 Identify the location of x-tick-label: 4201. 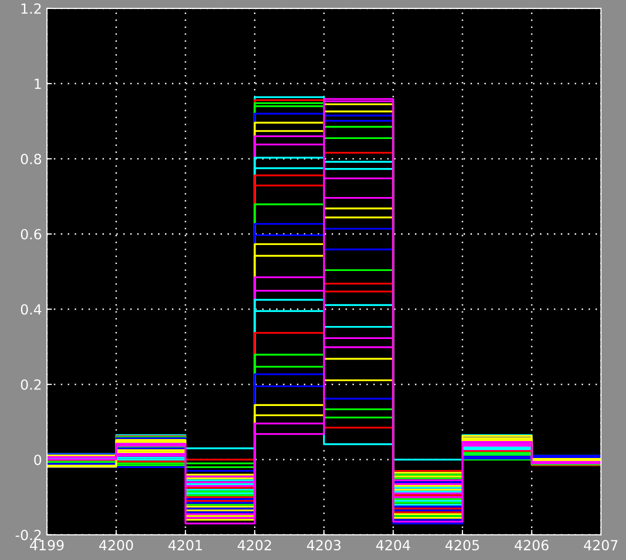
(185, 545).